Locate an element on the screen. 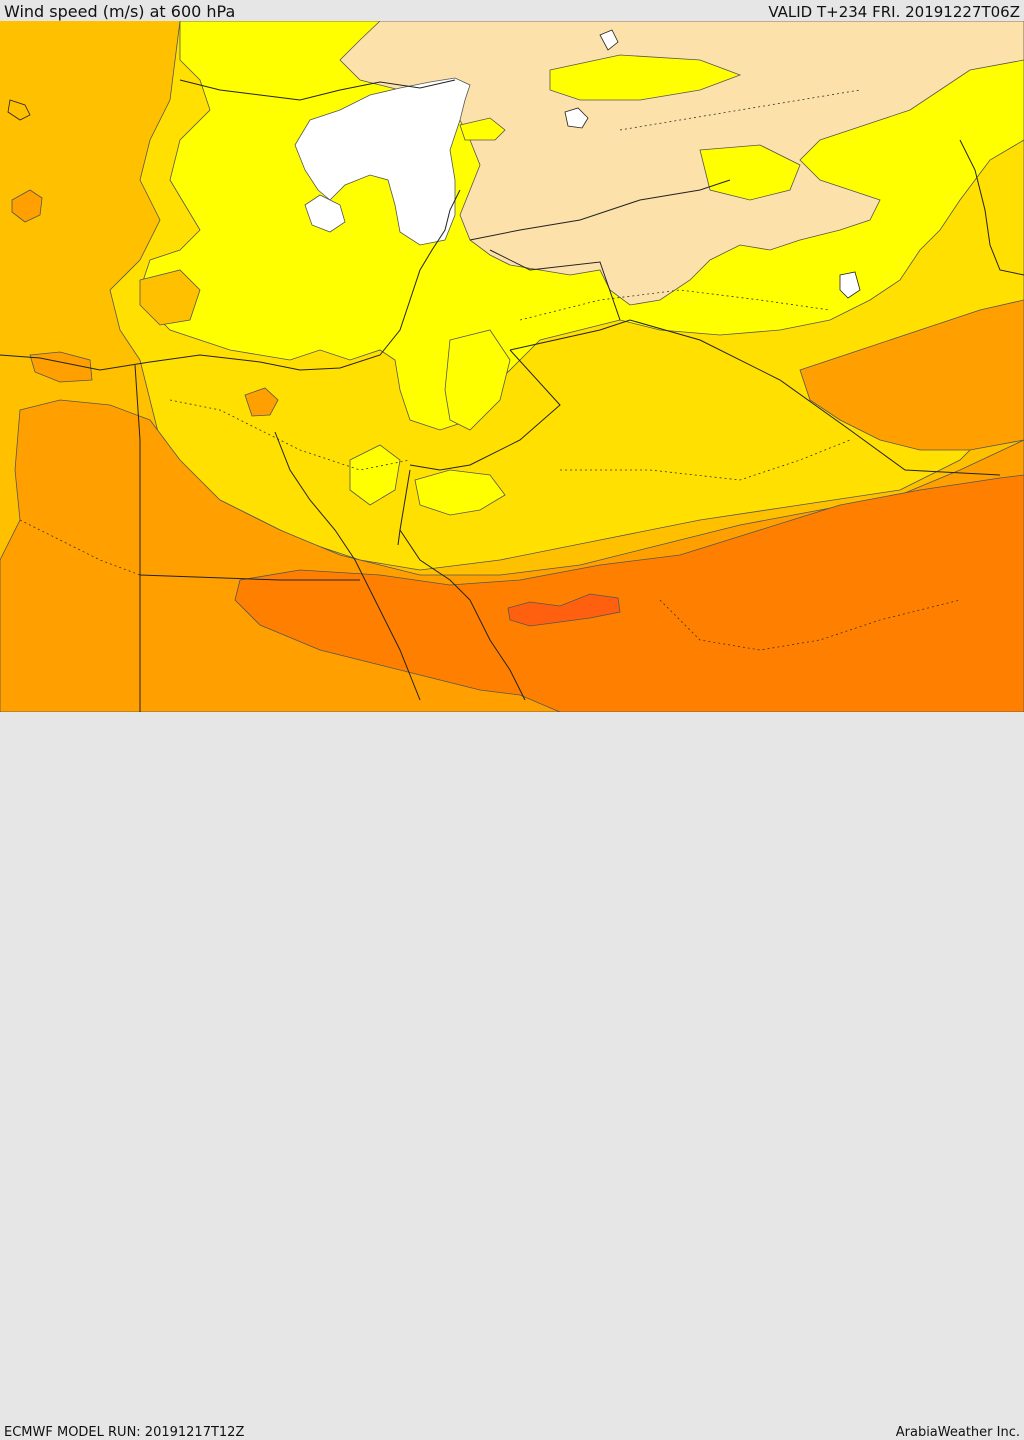 Image resolution: width=1024 pixels, height=1440 pixels. red-orange-core is located at coordinates (564, 610).